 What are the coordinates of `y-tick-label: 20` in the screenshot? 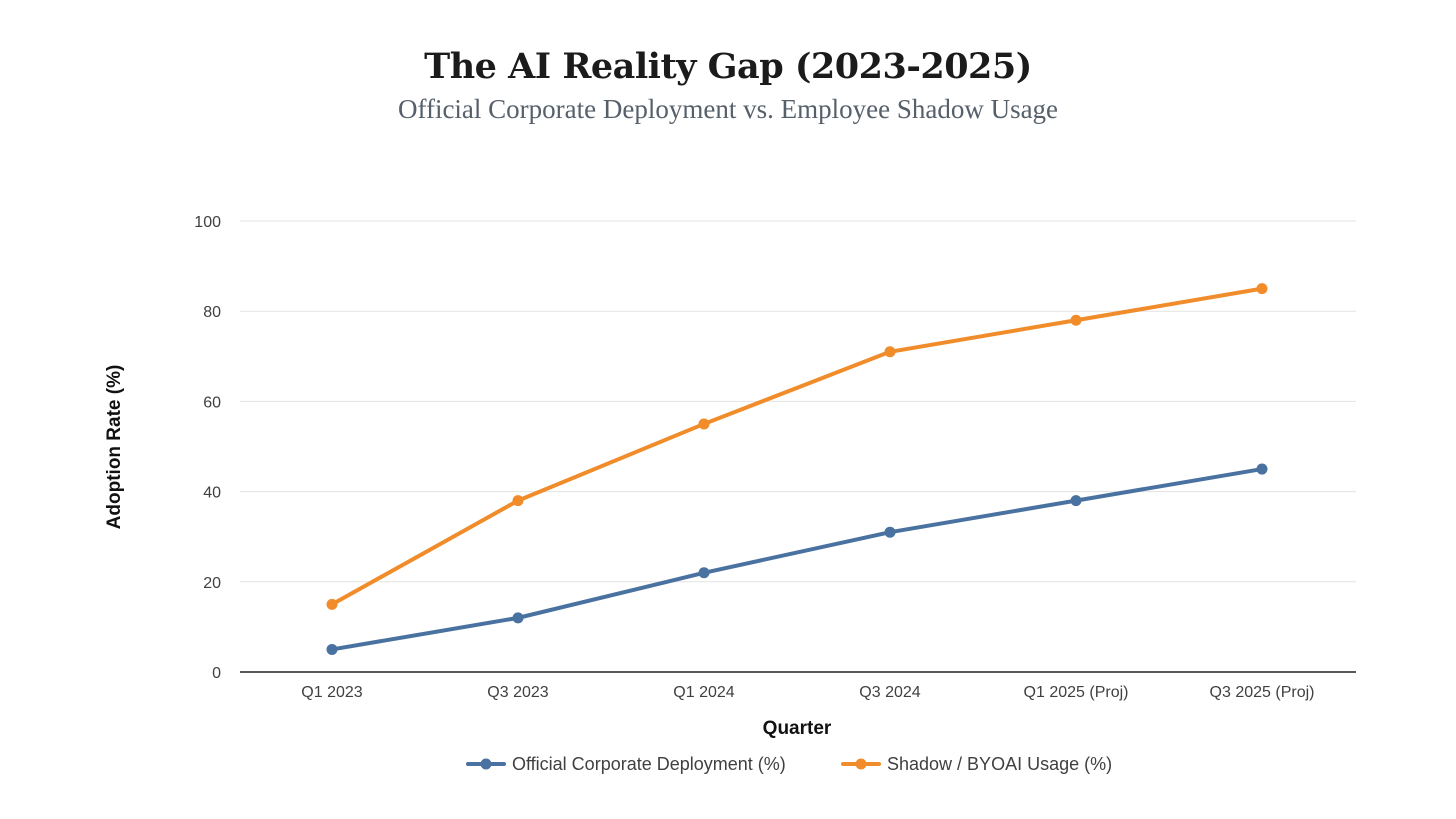 It's located at (212, 583).